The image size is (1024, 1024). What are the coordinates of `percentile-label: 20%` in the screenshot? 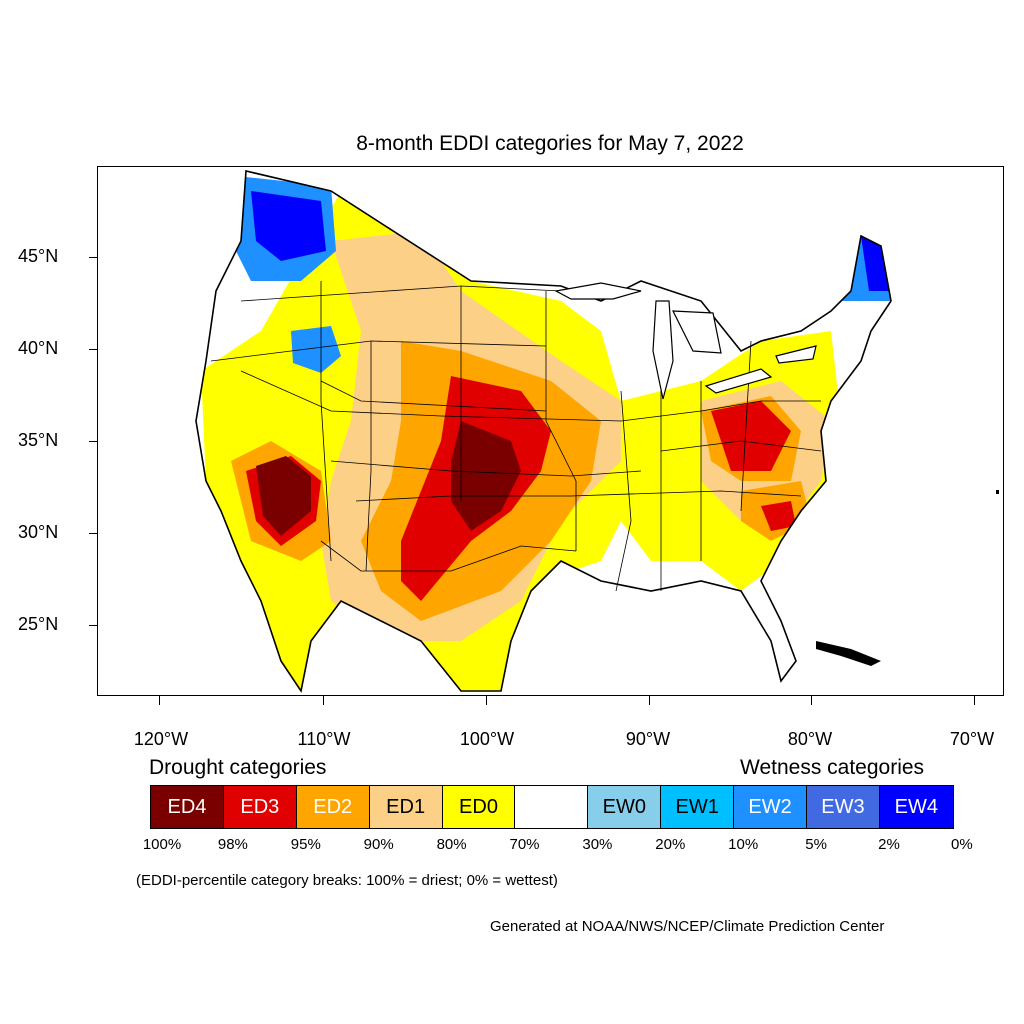 It's located at (670, 844).